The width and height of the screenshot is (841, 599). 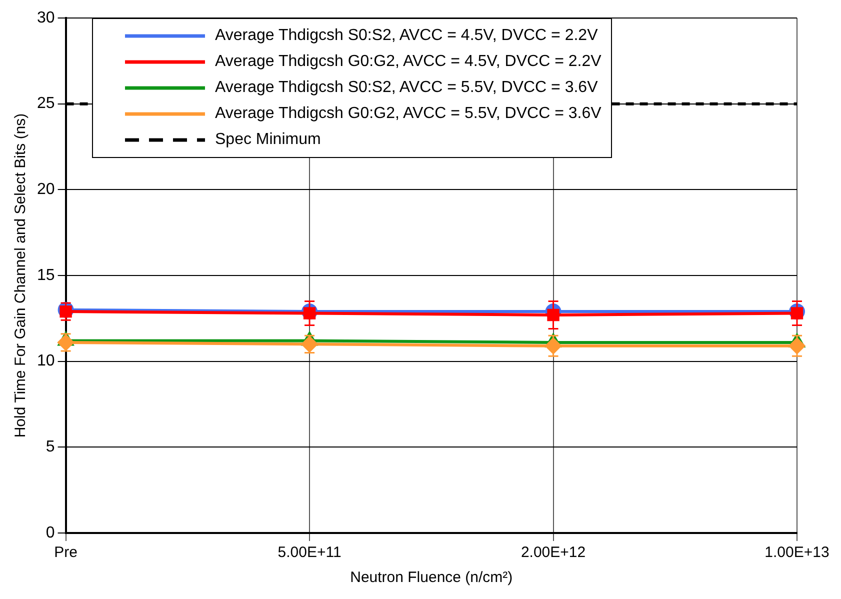 I want to click on x-tick-label: 1.00E+13, so click(x=797, y=553).